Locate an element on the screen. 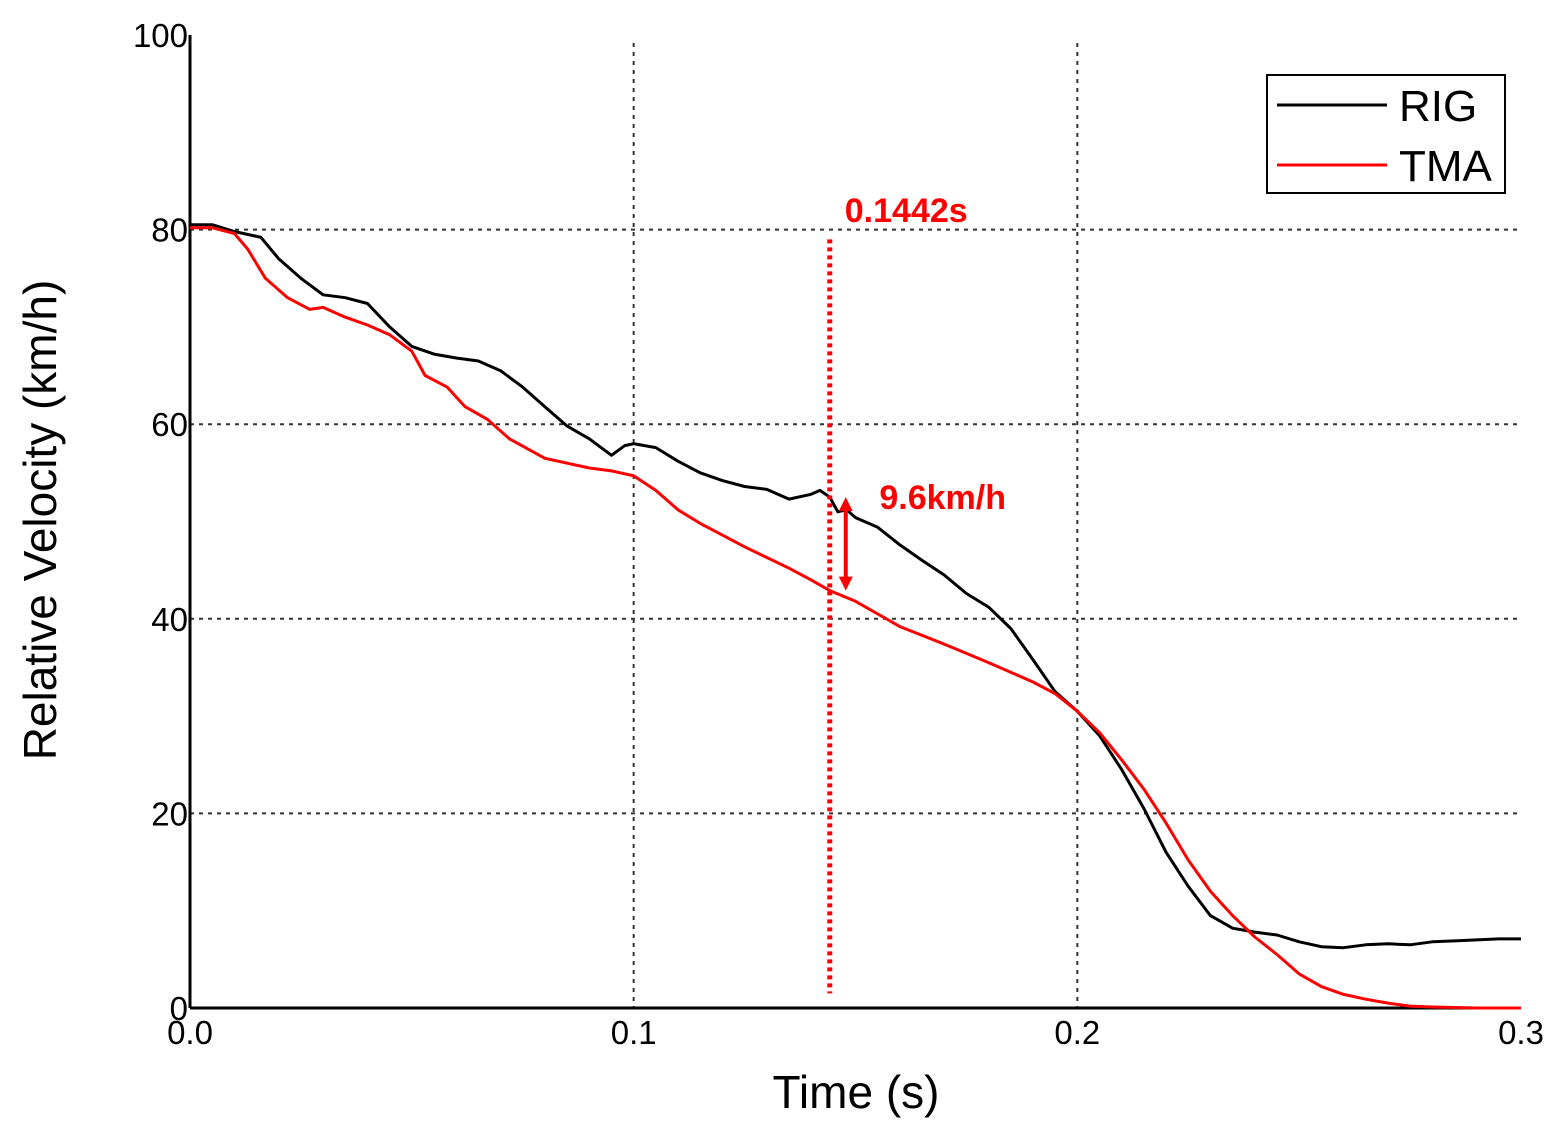 Image resolution: width=1560 pixels, height=1130 pixels. y-tick-label: 40 is located at coordinates (169, 619).